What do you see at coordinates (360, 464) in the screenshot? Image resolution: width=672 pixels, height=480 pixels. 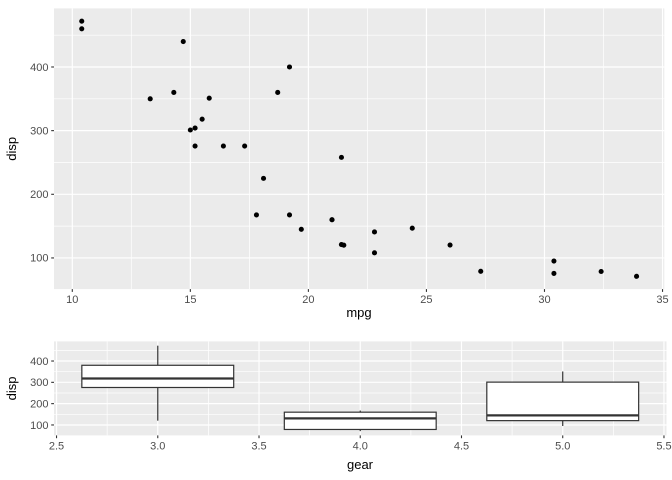 I see `boxplot-x-axis-title: gear` at bounding box center [360, 464].